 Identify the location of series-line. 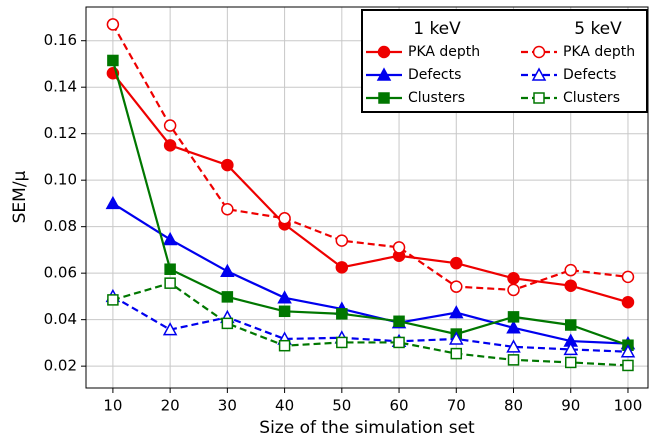
(370, 324).